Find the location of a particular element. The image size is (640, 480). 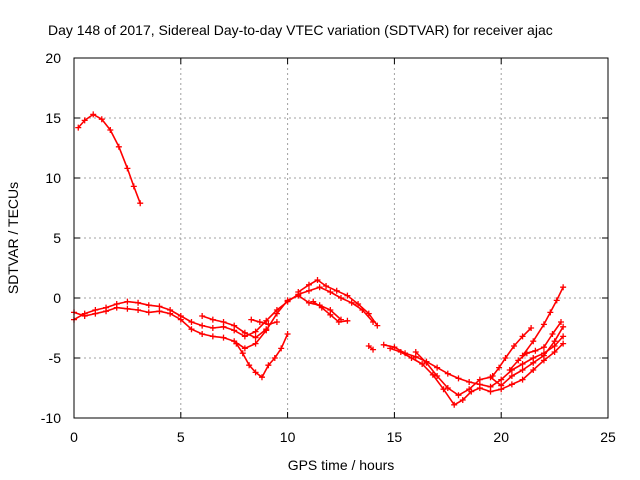

data-series-arc-k is located at coordinates (477, 374).